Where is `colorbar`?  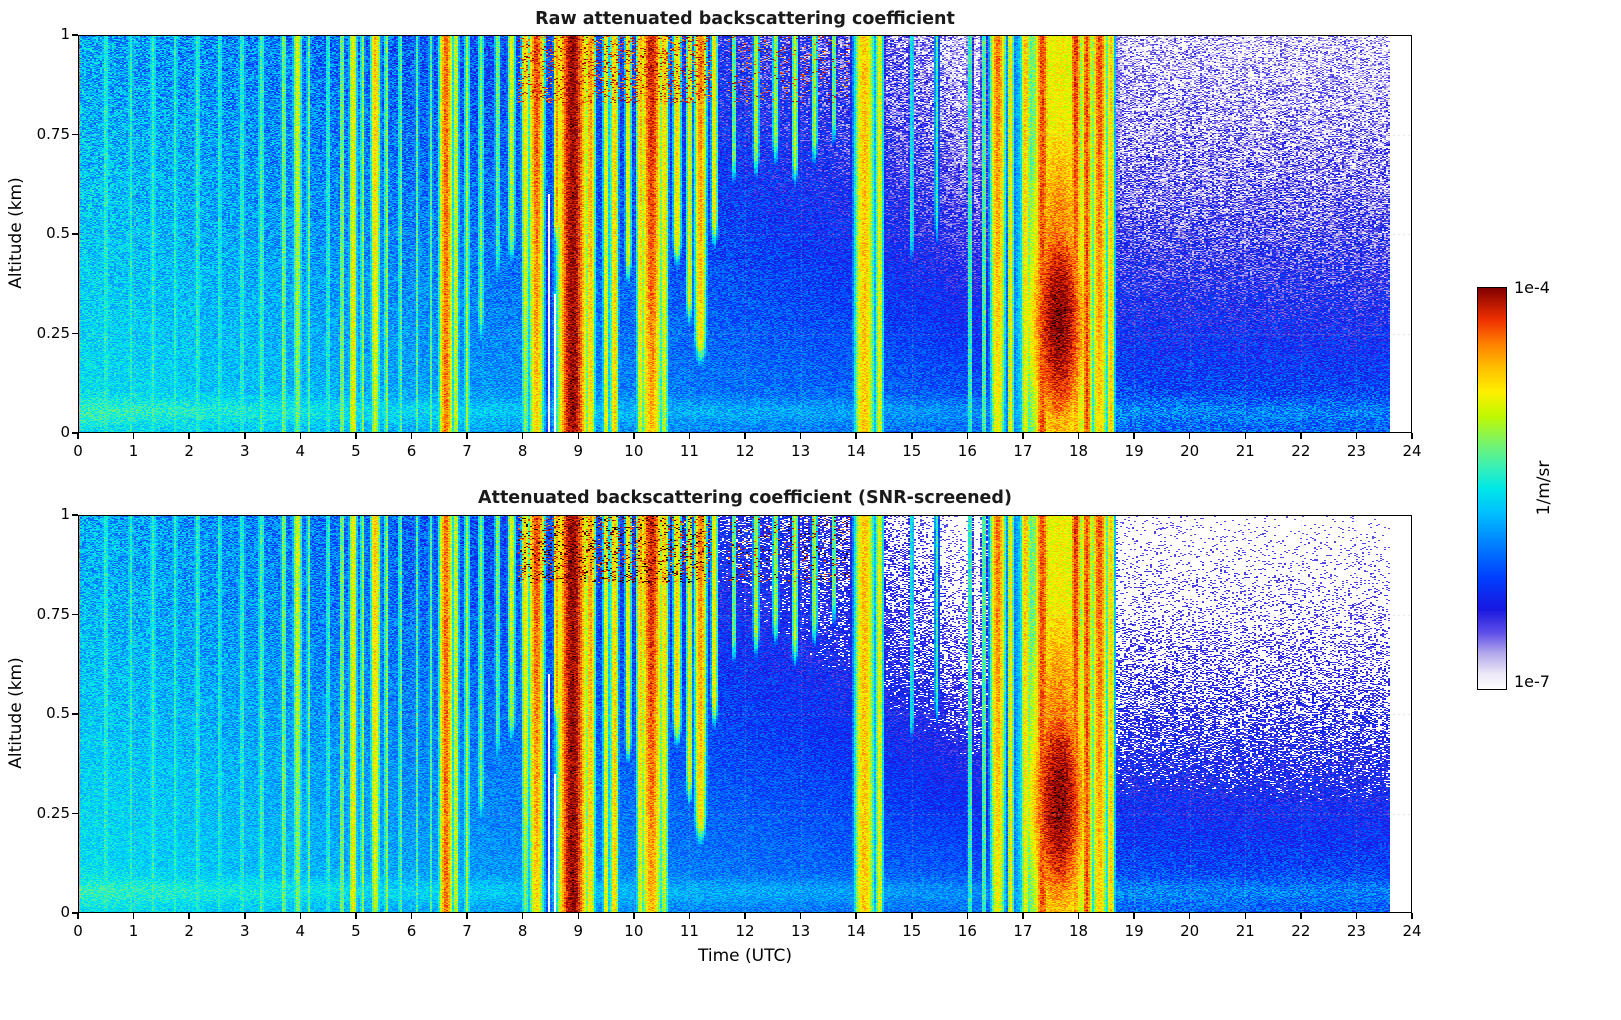
colorbar is located at coordinates (1492, 488).